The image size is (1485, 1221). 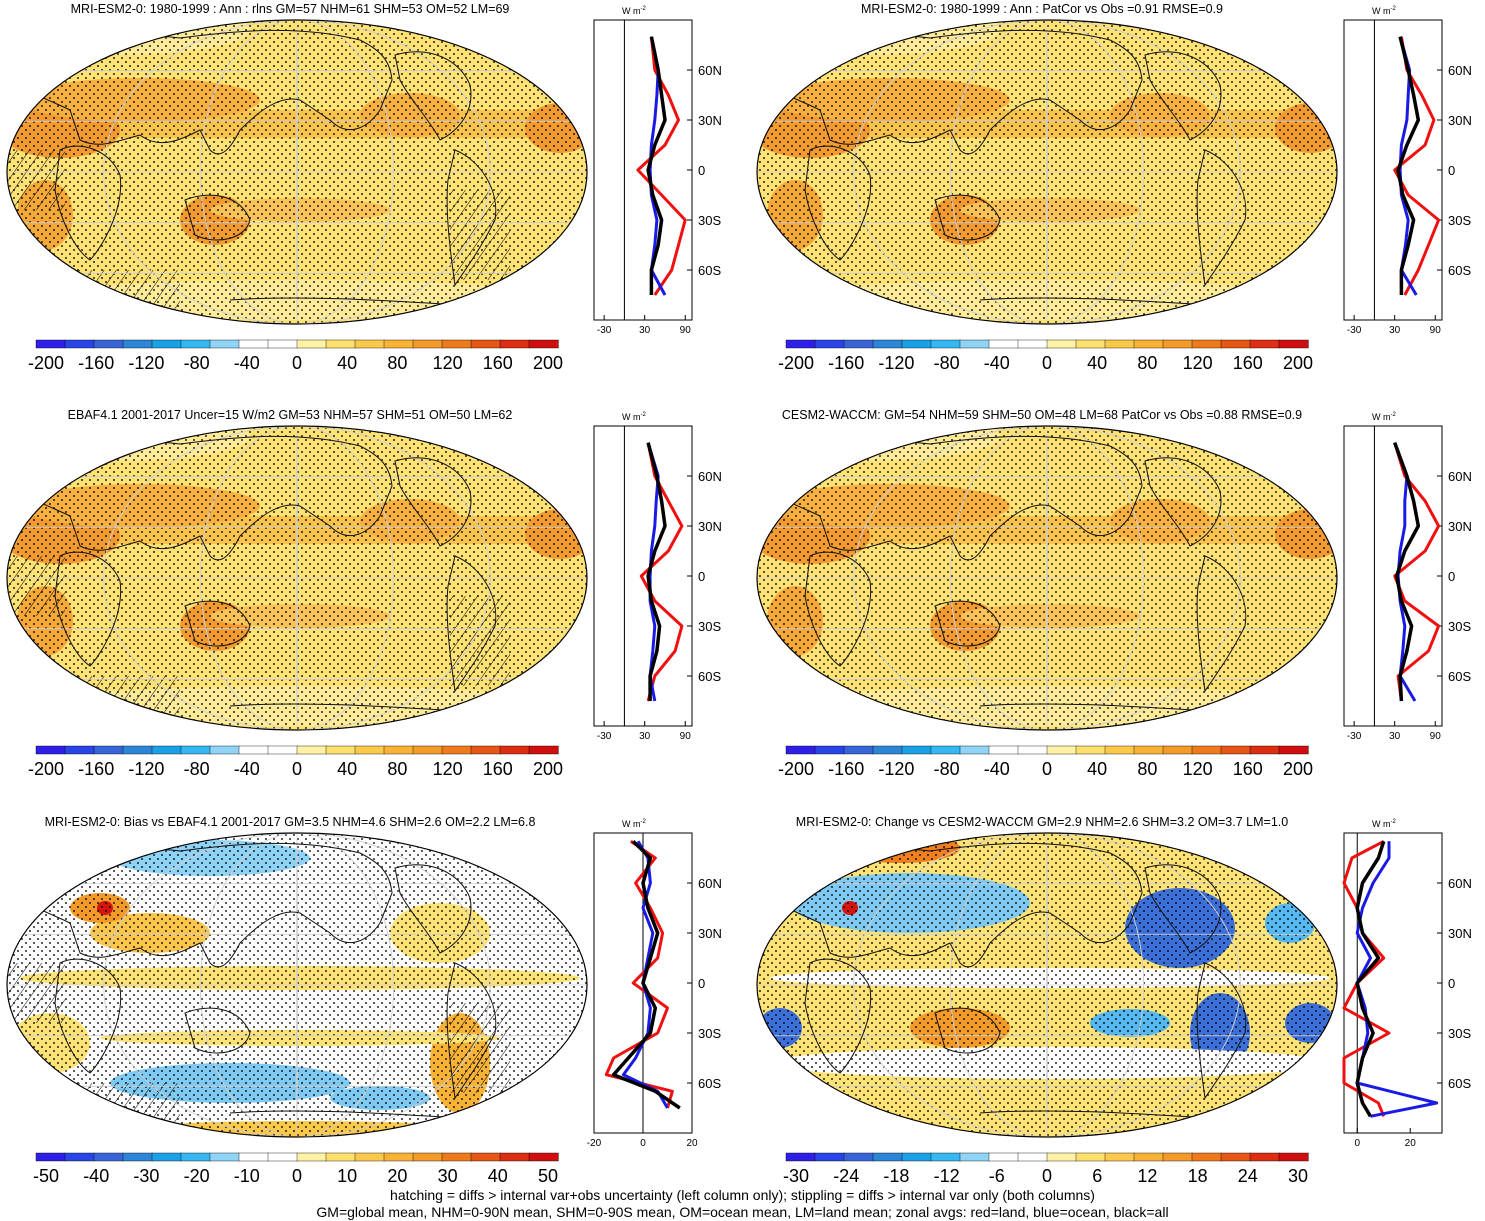 I want to click on zonal-mean-plot: W m-2 -30 30 90 60N 30N 0 30S 60S, so click(x=657, y=171).